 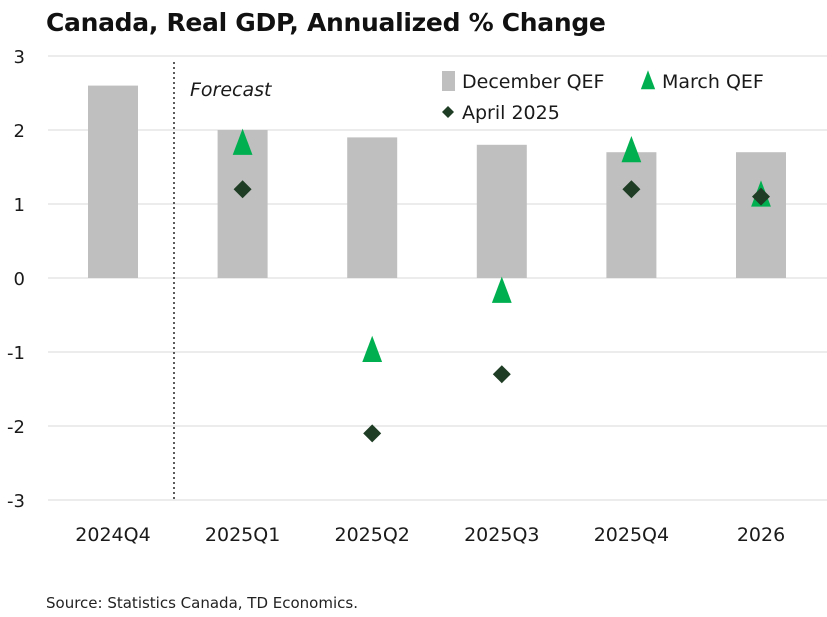 I want to click on april-2025-point-2026, so click(x=761, y=196).